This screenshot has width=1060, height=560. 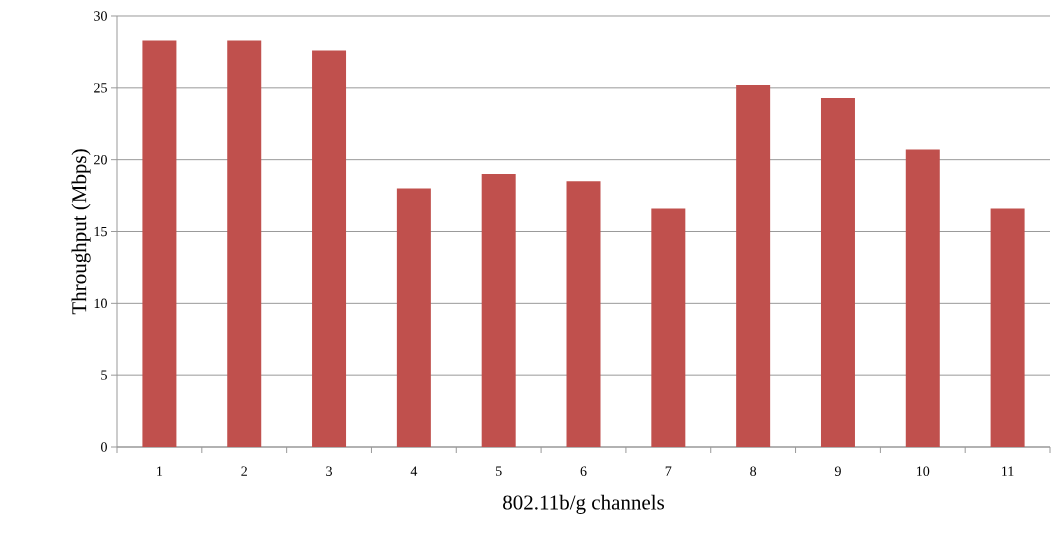 I want to click on x-tick-label: 3, so click(x=329, y=471).